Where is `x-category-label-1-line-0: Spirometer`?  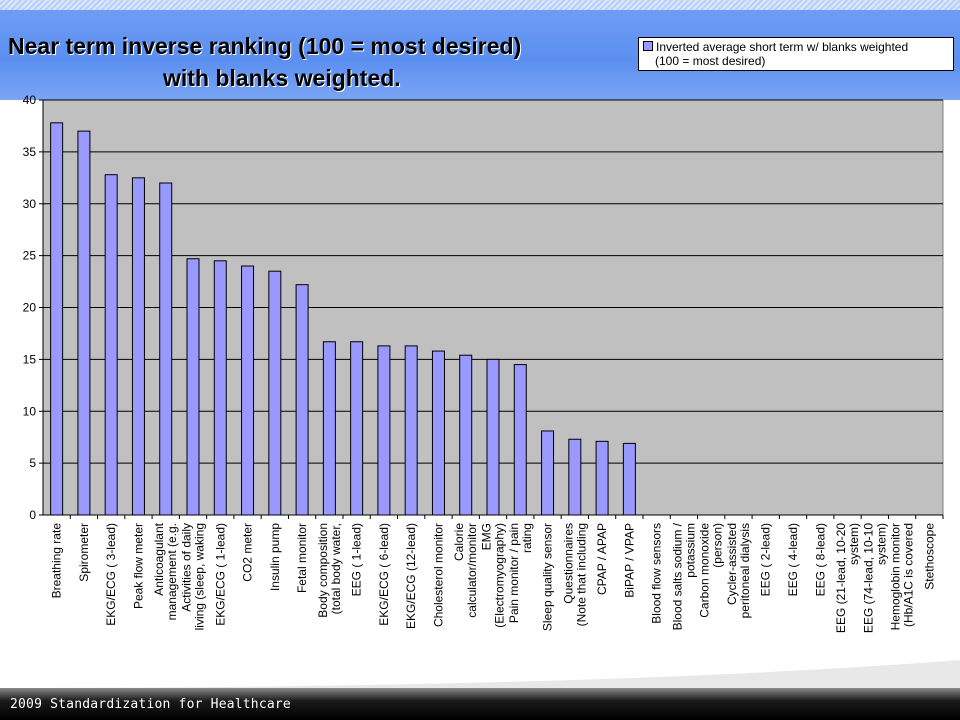
x-category-label-1-line-0: Spirometer is located at coordinates (84, 552).